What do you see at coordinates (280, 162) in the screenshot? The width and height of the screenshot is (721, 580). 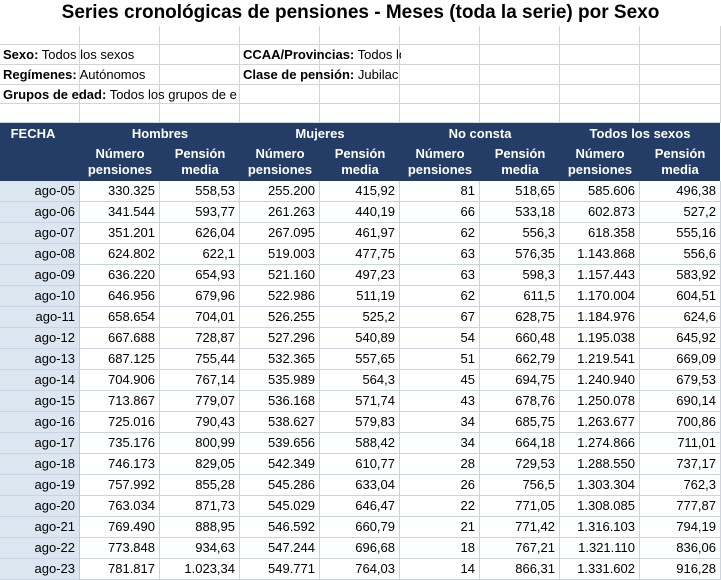 I see `column-header: Número pensiones` at bounding box center [280, 162].